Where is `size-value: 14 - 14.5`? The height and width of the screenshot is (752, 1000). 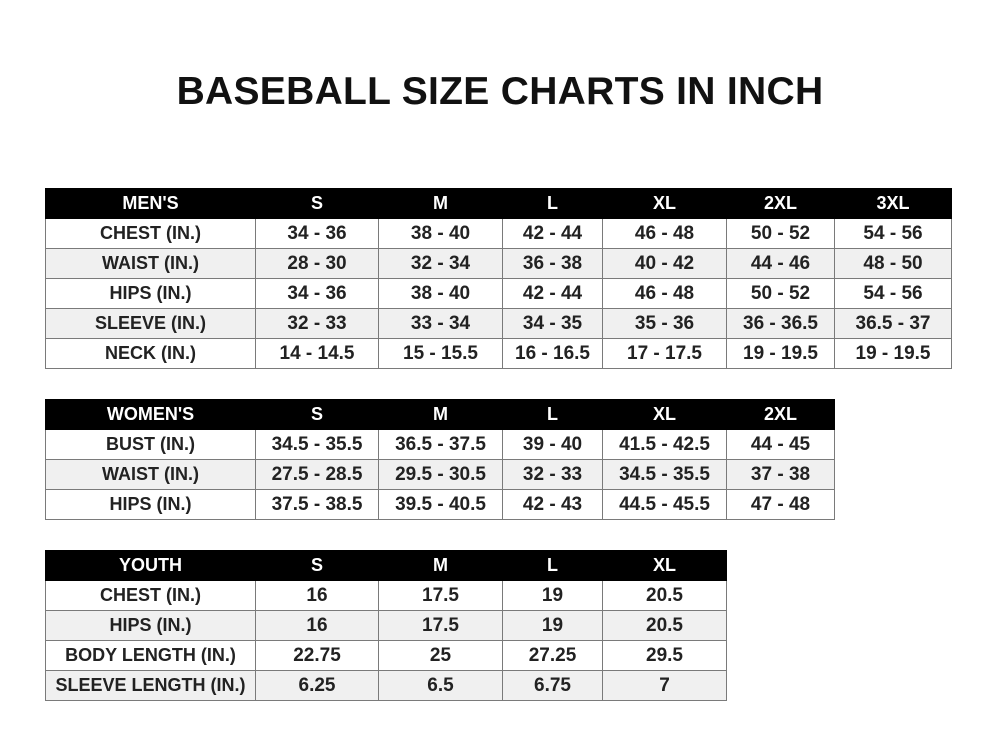
size-value: 14 - 14.5 is located at coordinates (317, 353).